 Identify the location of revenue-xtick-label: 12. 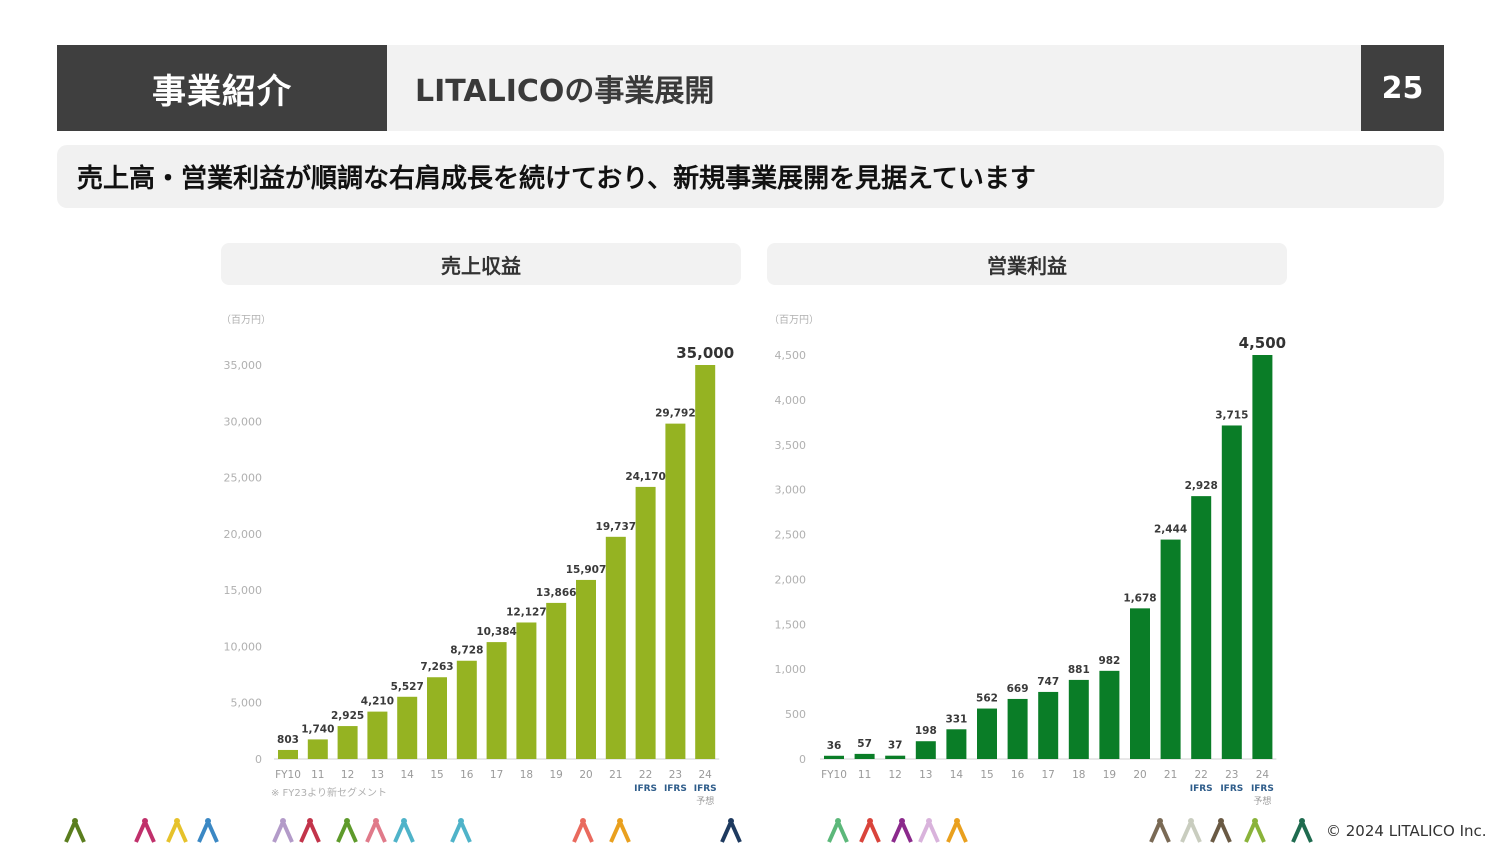
(347, 775).